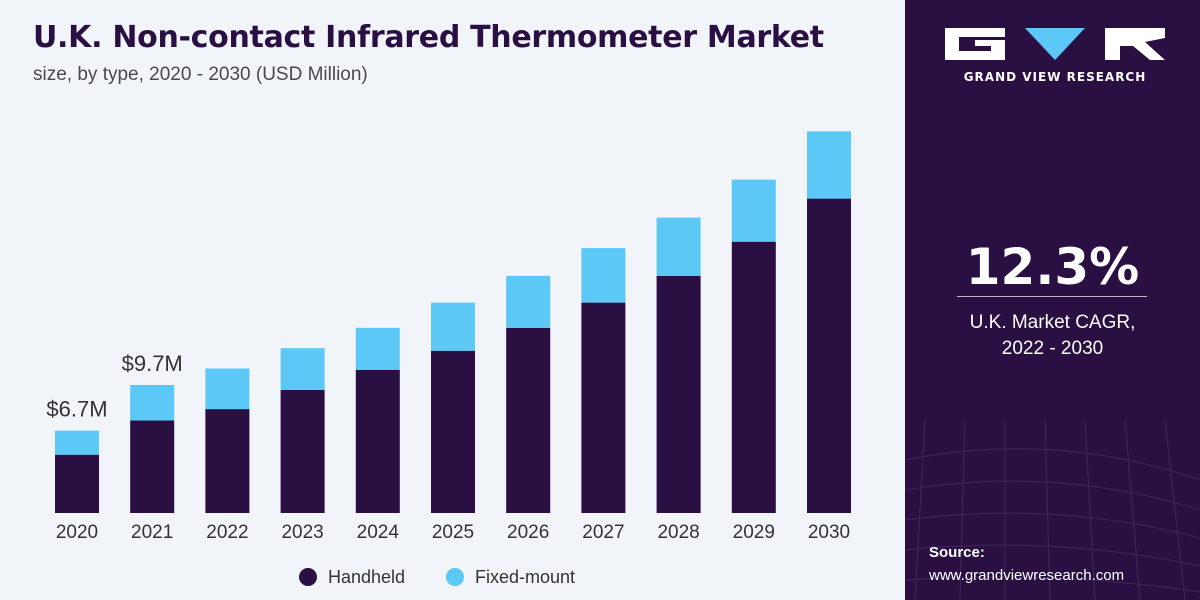 The height and width of the screenshot is (600, 1200). Describe the element at coordinates (754, 532) in the screenshot. I see `x-tick-label-2029: 2029` at that location.